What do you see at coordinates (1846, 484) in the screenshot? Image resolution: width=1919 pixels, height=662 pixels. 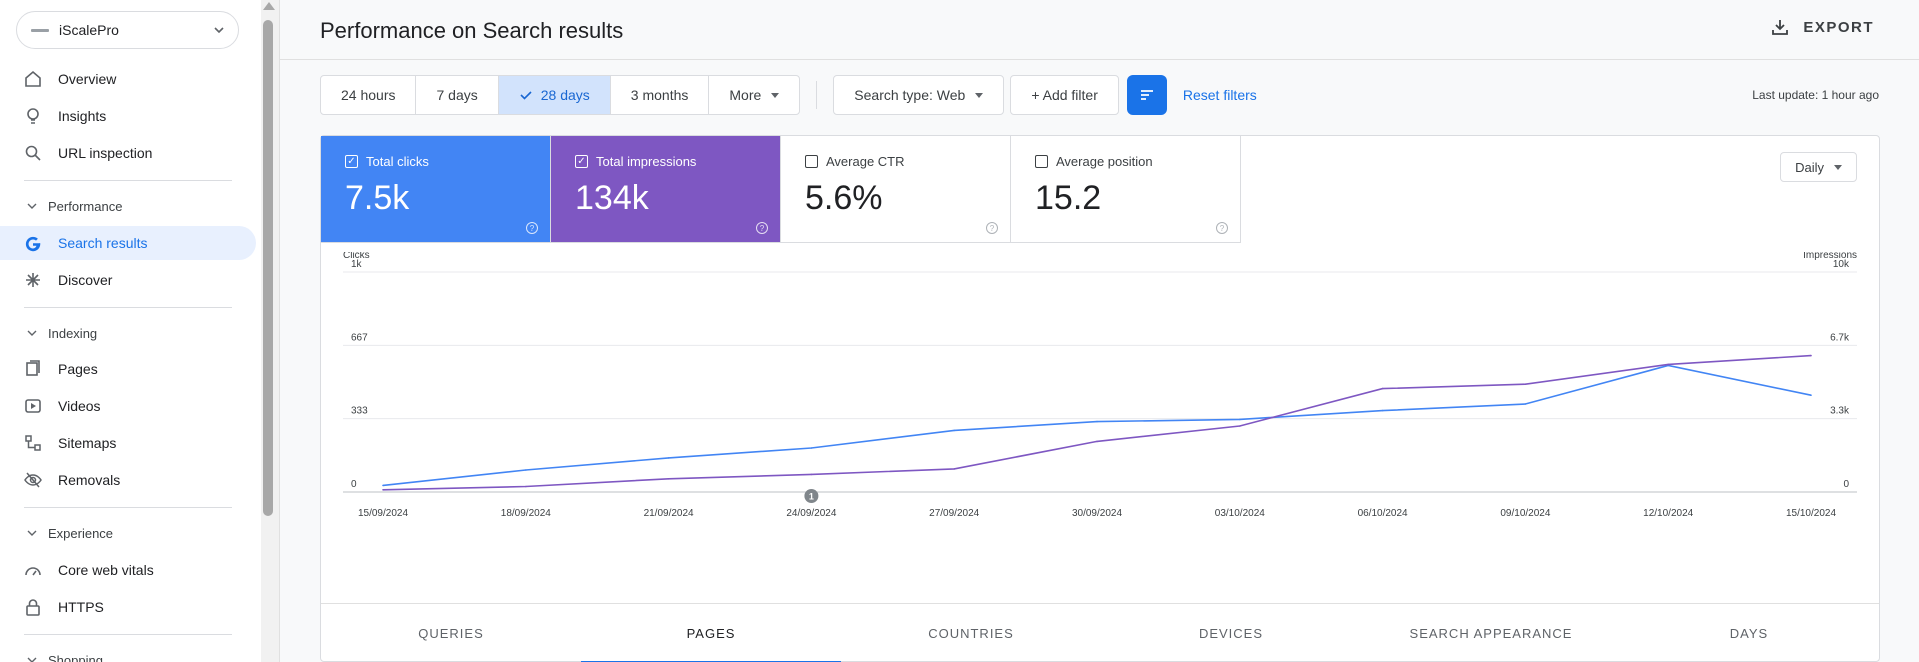 I see `y-tick-label-right: 0` at bounding box center [1846, 484].